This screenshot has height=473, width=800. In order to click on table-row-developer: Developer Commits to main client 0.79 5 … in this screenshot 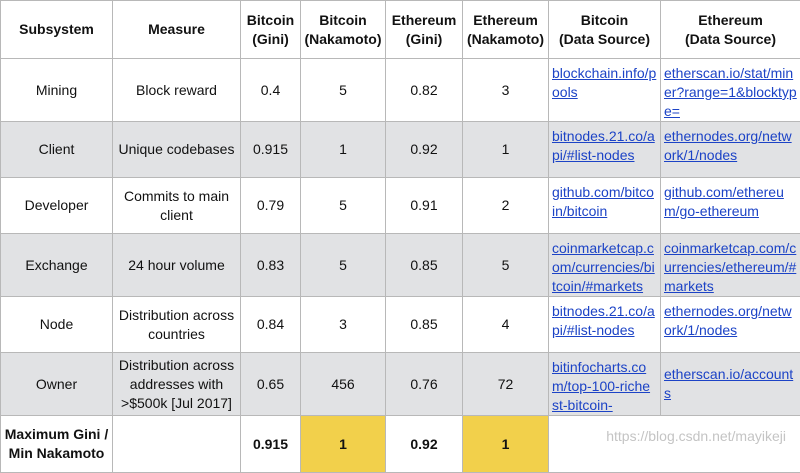, I will do `click(400, 206)`.